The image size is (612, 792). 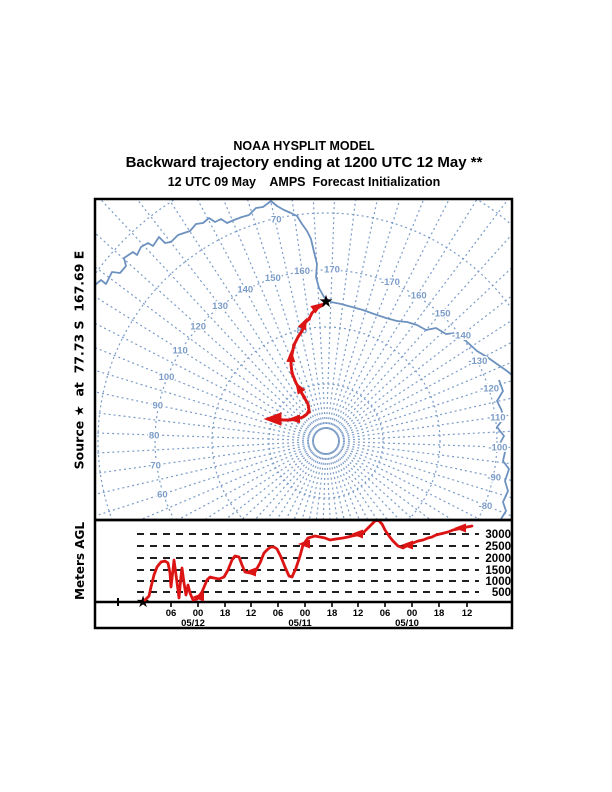 I want to click on longitude-label: 150, so click(x=273, y=278).